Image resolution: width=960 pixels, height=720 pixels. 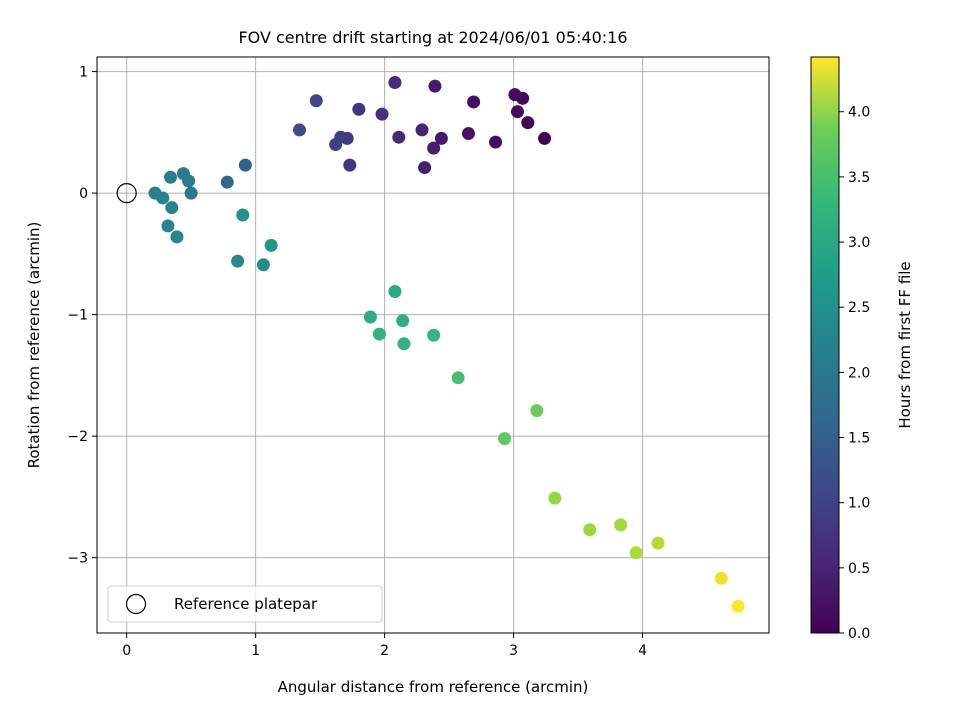 I want to click on y-axis-label: Rotation from reference (arcmin), so click(x=34, y=345).